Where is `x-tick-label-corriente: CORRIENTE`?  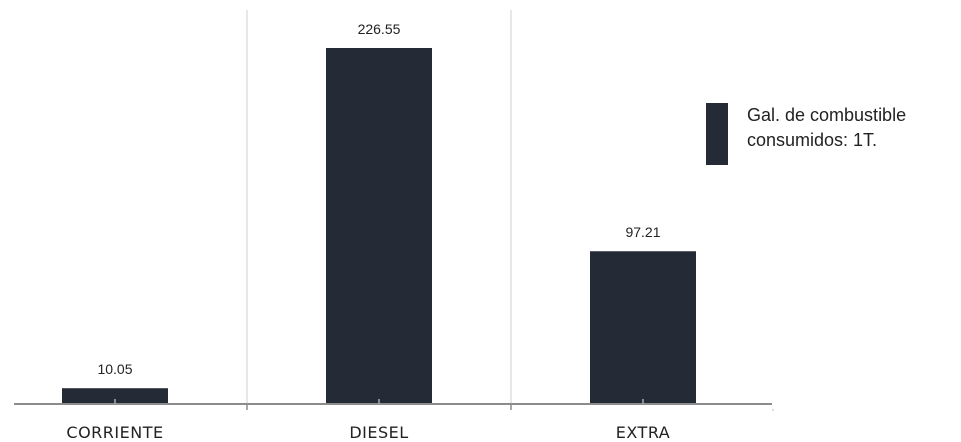
x-tick-label-corriente: CORRIENTE is located at coordinates (114, 432).